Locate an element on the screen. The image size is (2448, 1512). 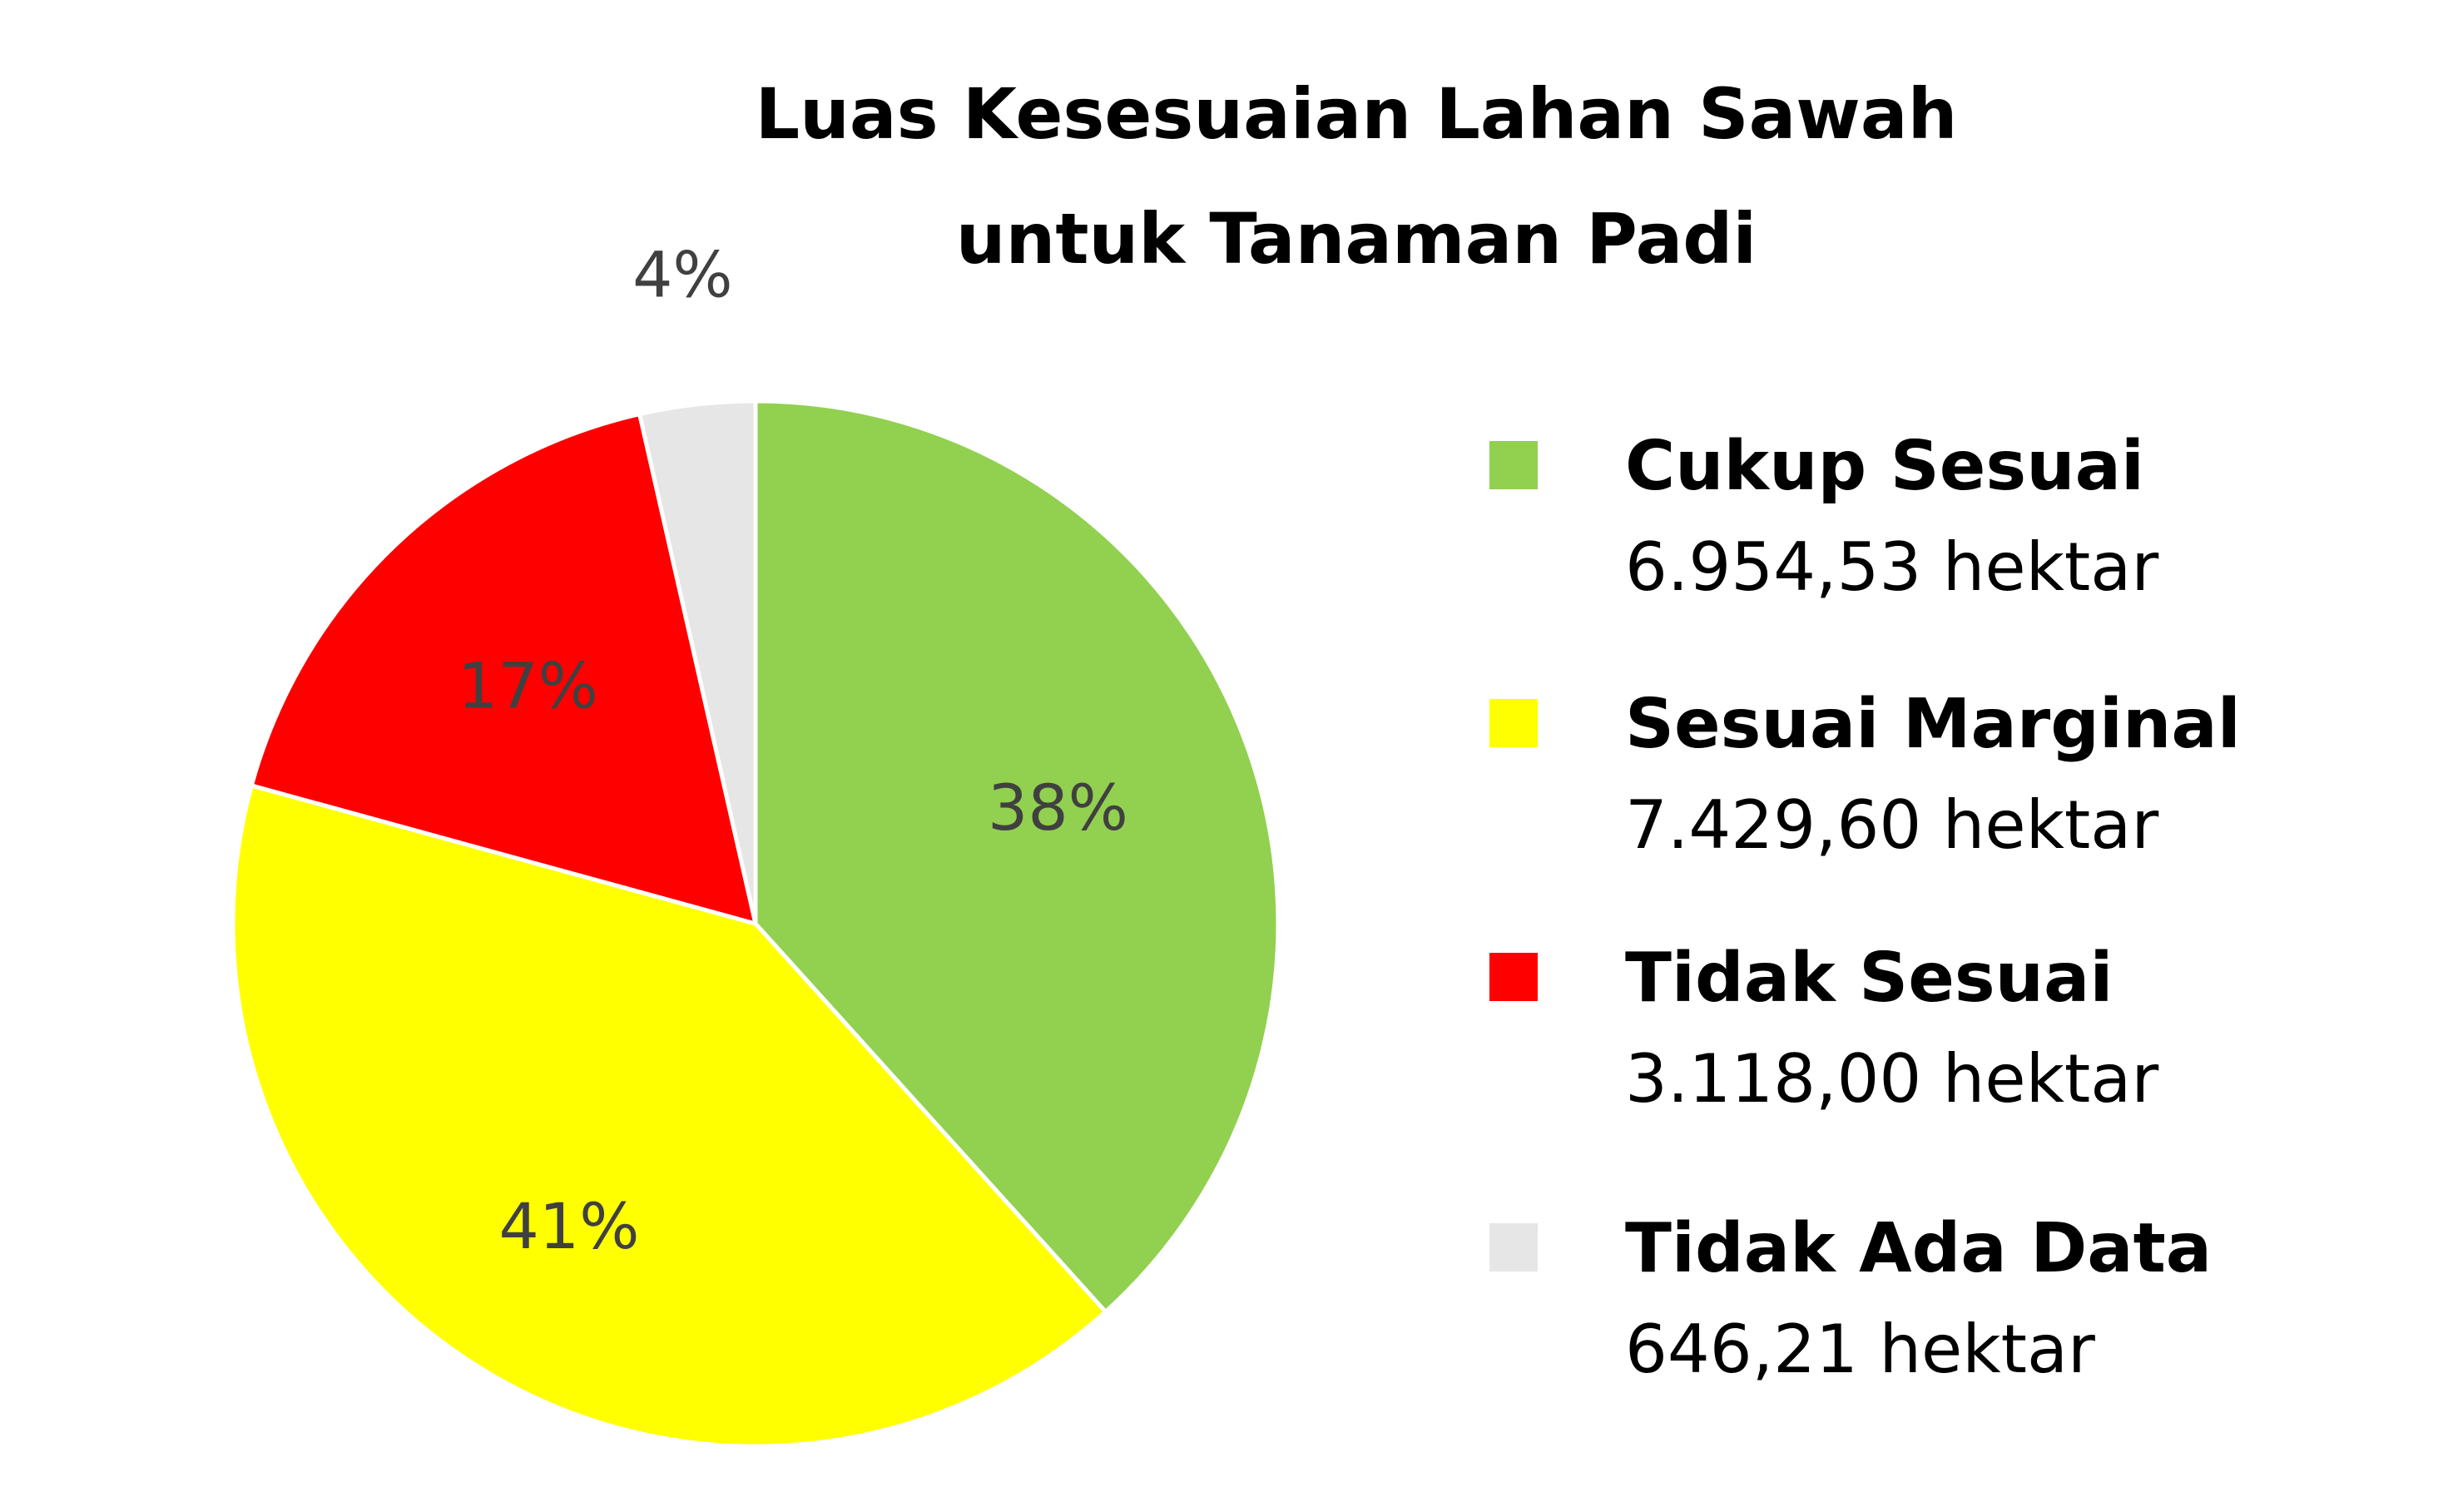
pie-slice-cukup-sesuai is located at coordinates (1017, 856).